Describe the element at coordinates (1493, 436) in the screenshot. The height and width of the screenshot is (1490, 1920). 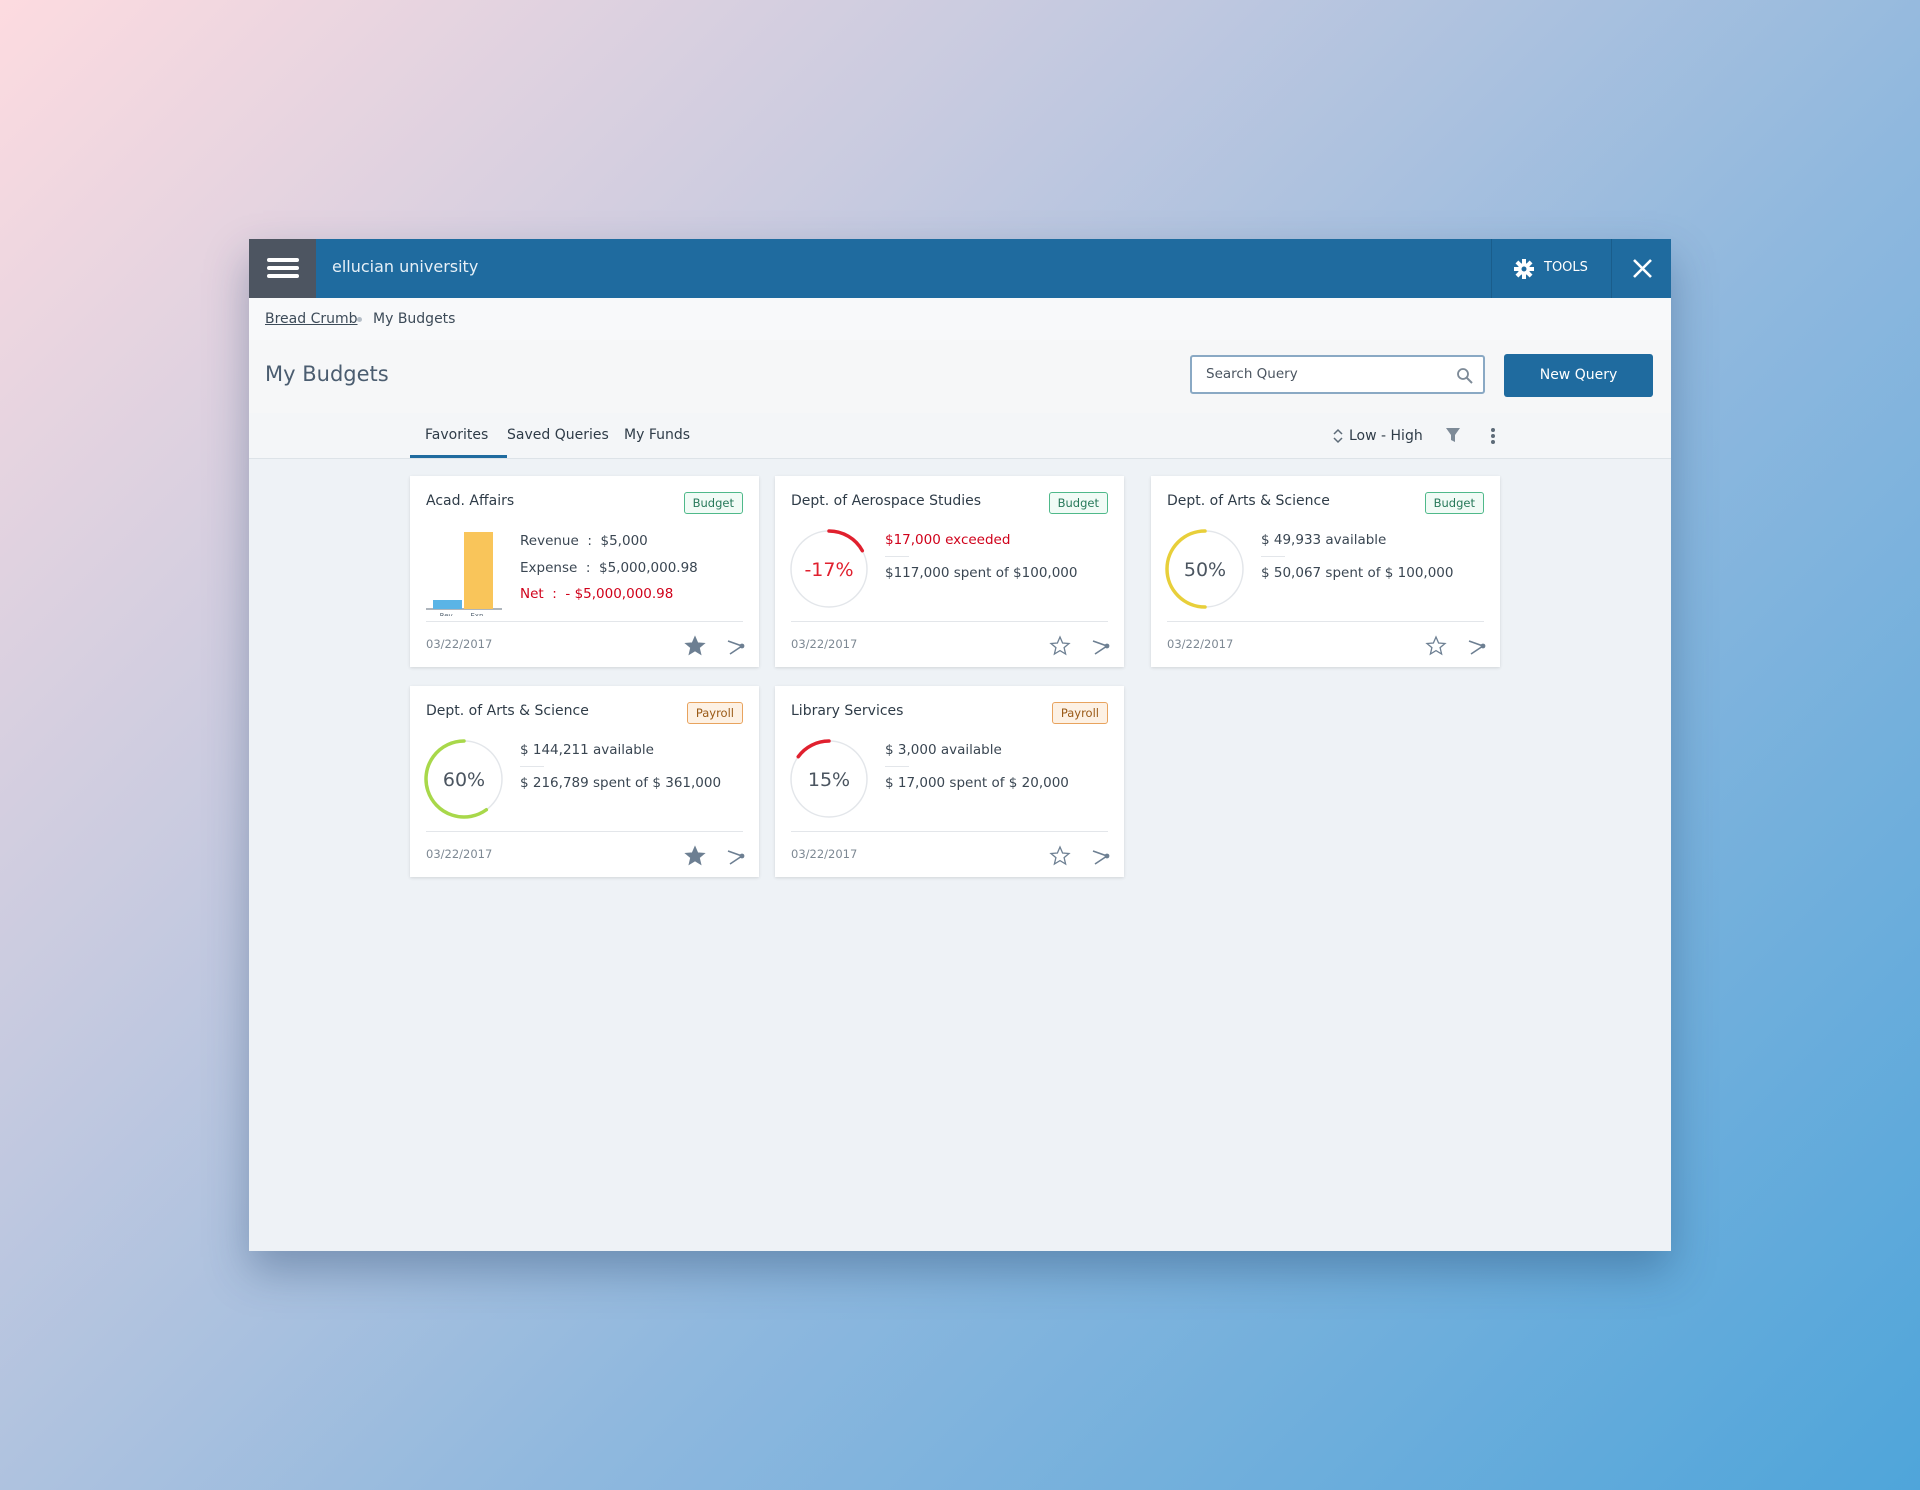
I see `more-icon` at that location.